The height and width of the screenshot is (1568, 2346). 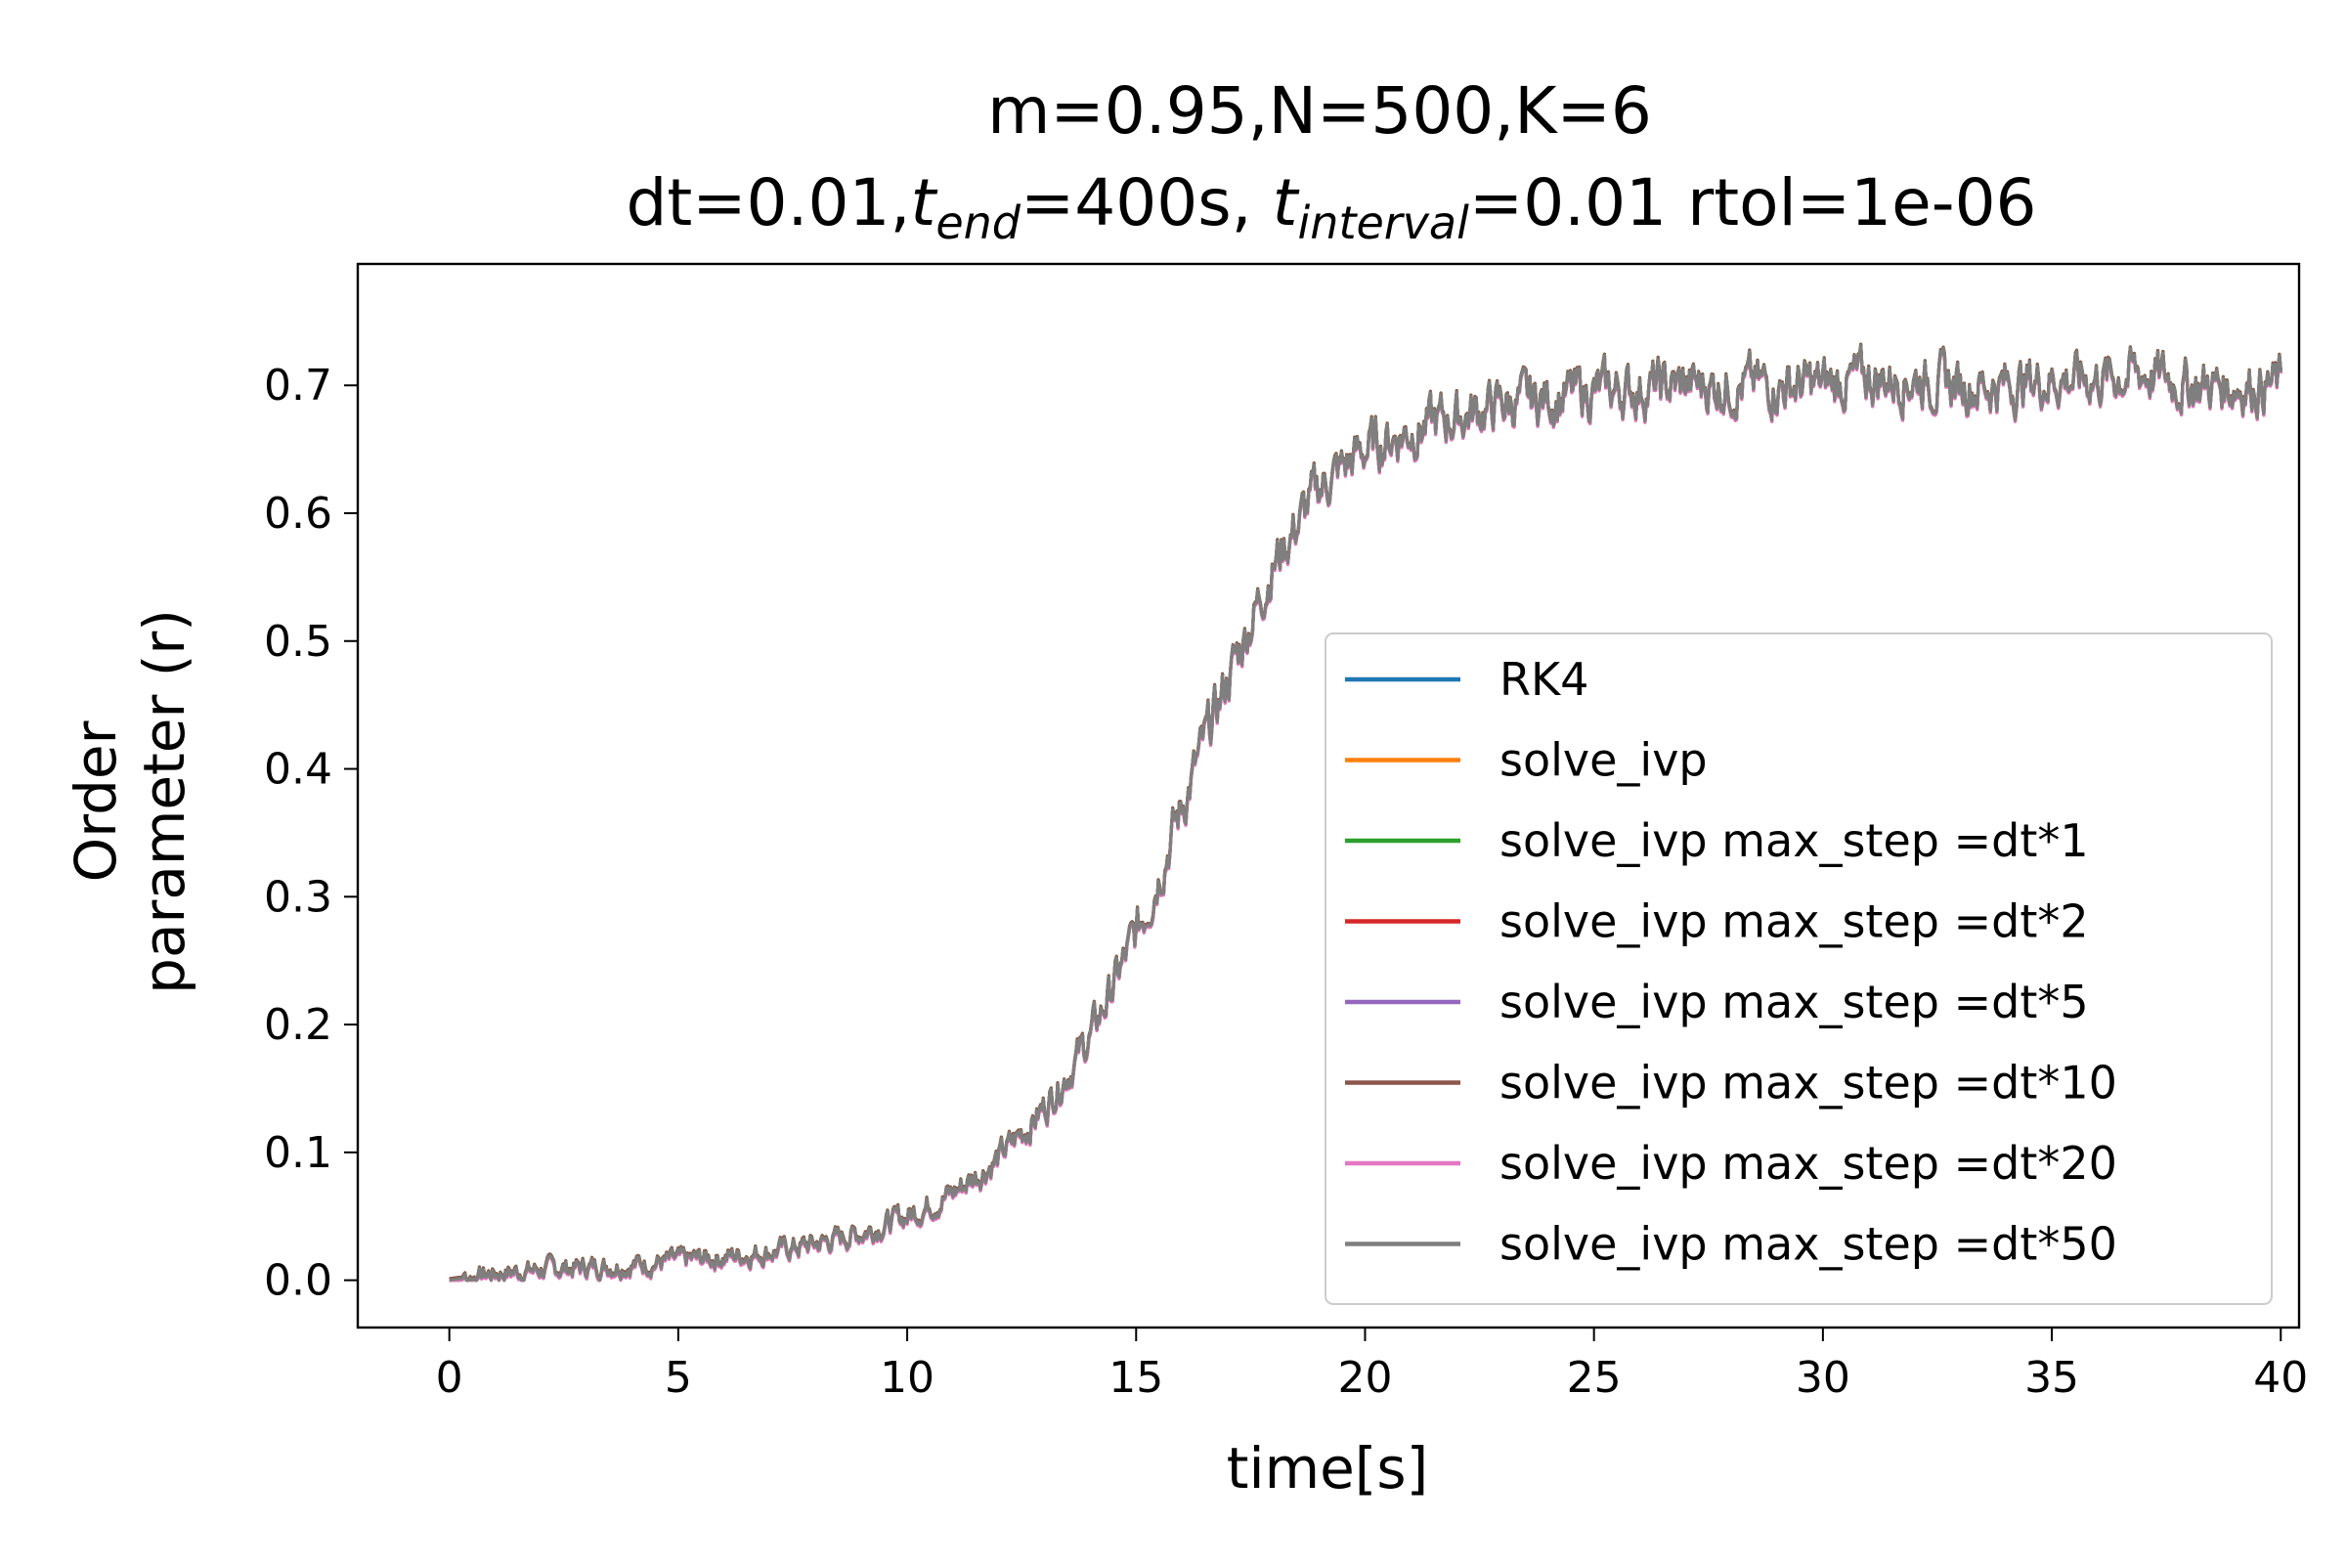 I want to click on legend-label: RK4, so click(x=1544, y=679).